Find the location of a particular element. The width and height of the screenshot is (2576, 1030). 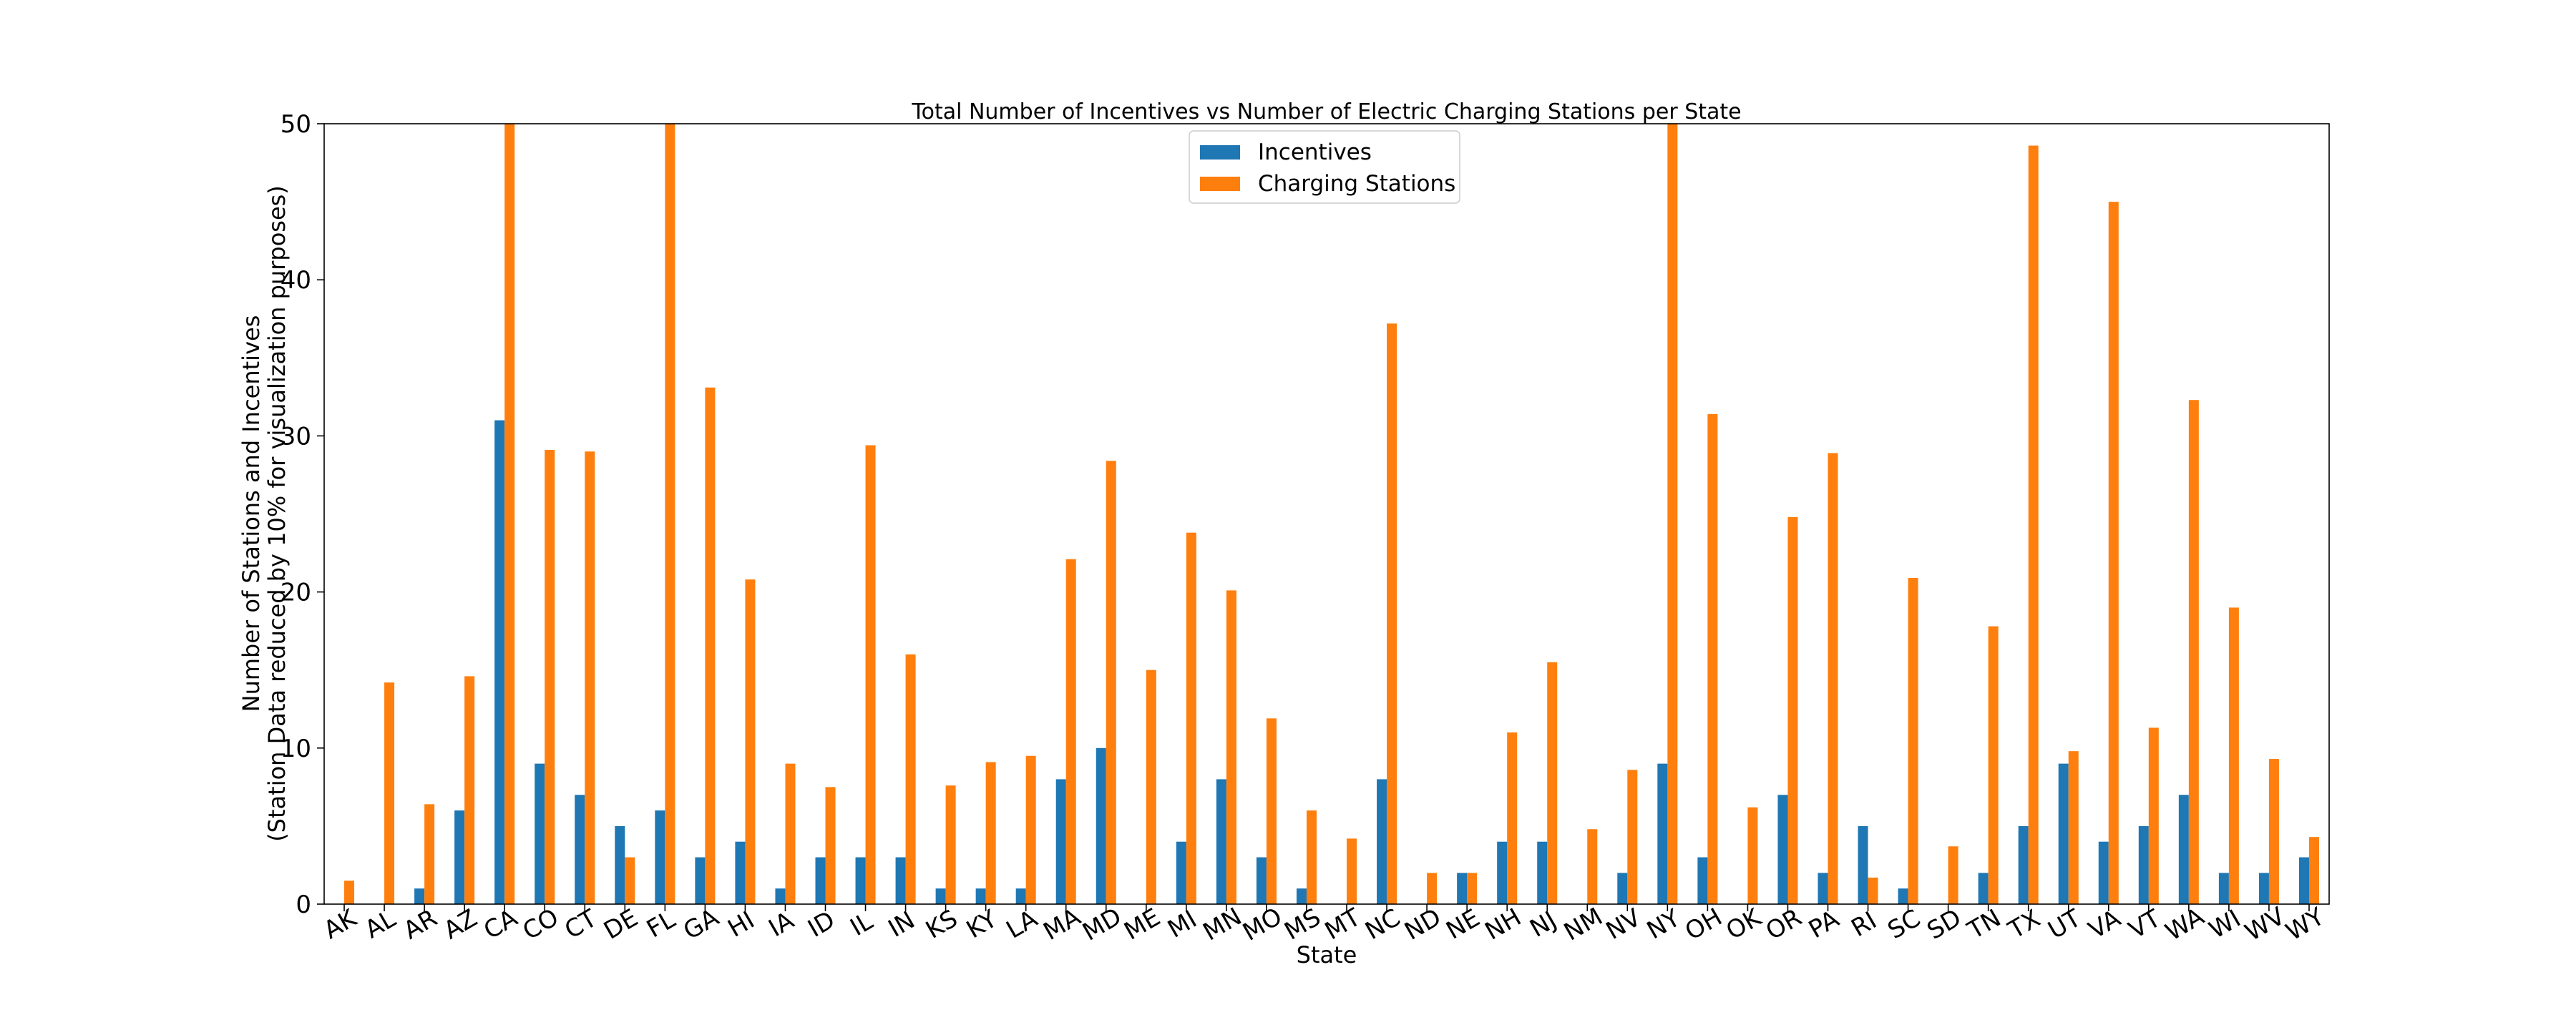

x-tick-label-or: OR is located at coordinates (1784, 924).